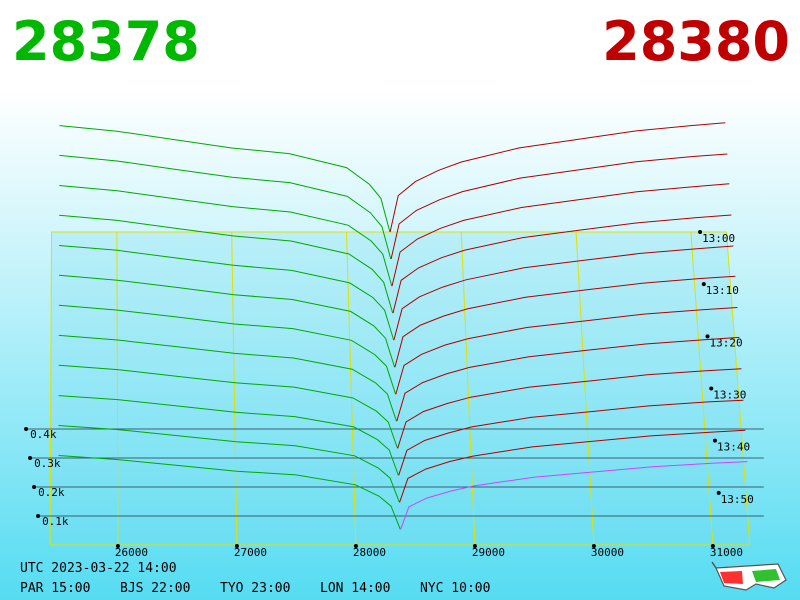  I want to click on 3d-glasses-icon, so click(749, 576).